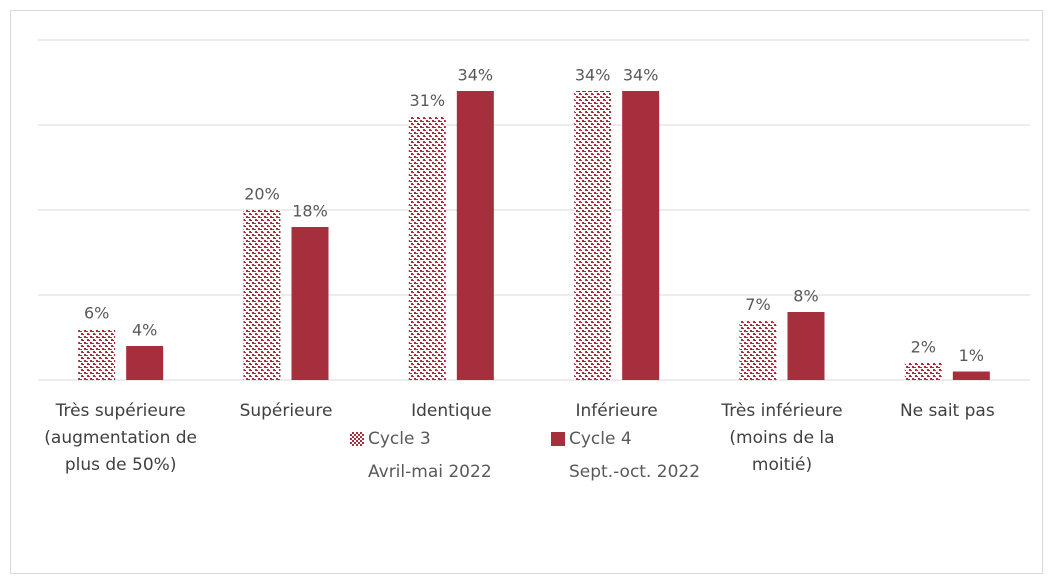  Describe the element at coordinates (144, 330) in the screenshot. I see `data-label: 4%` at that location.